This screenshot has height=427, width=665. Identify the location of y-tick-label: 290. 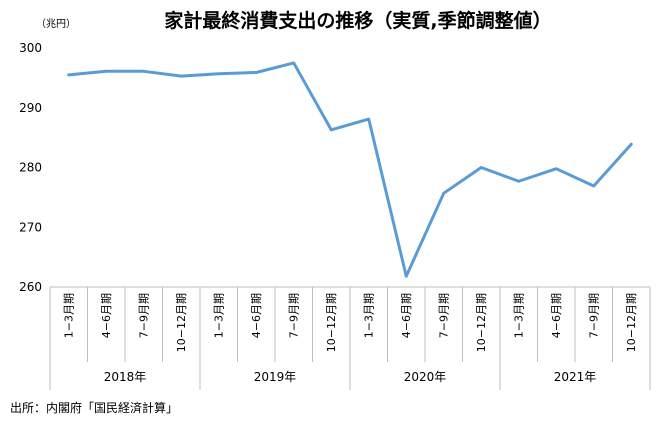
(30, 108).